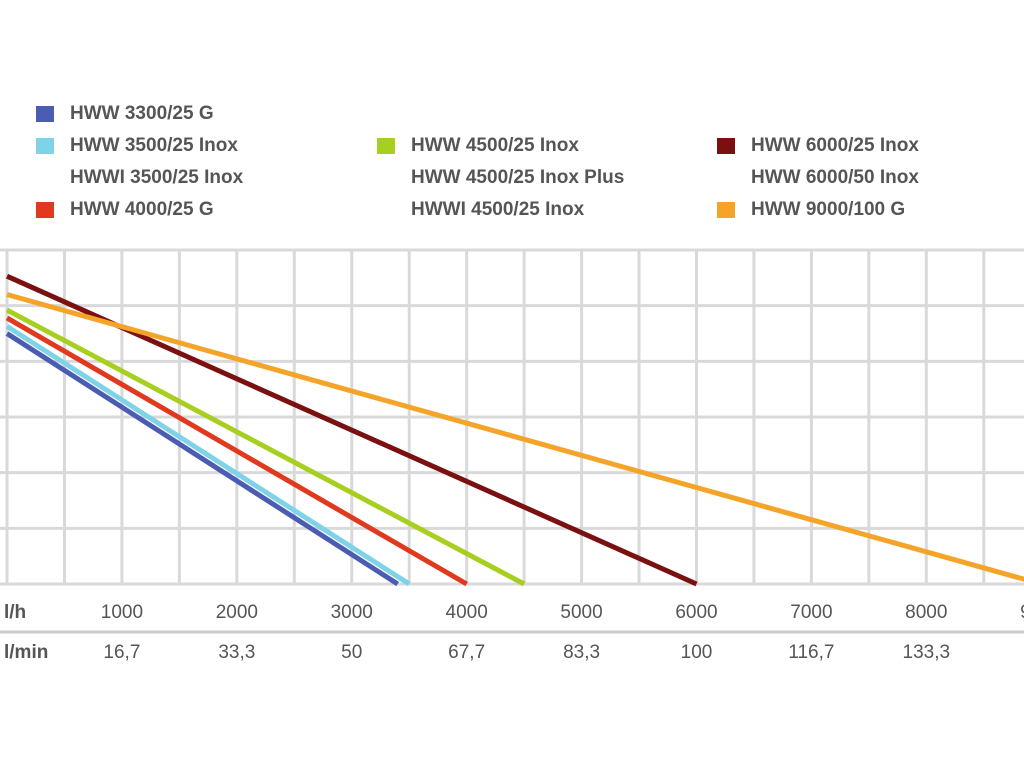  I want to click on x2-tick-label: 116,7, so click(811, 652).